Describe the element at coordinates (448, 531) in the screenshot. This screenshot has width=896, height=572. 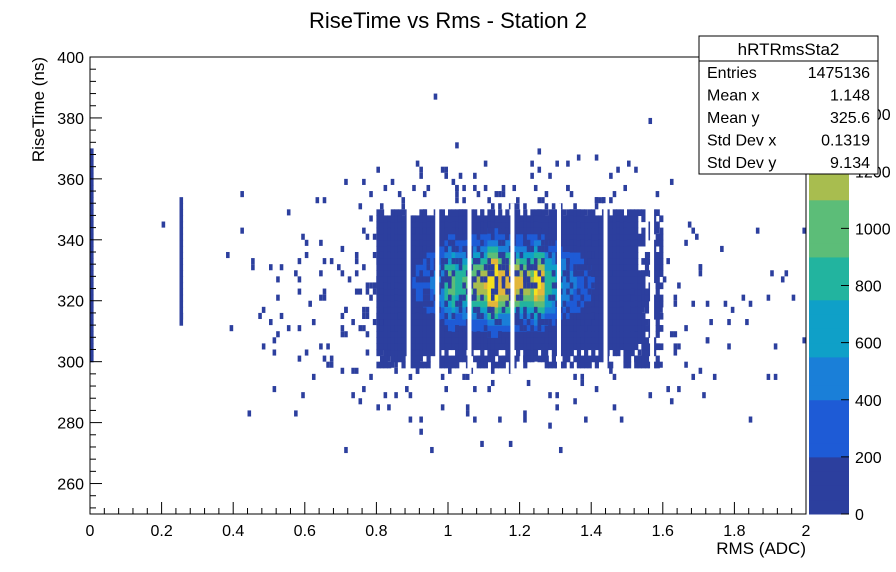
I see `x-tick-label: 1` at that location.